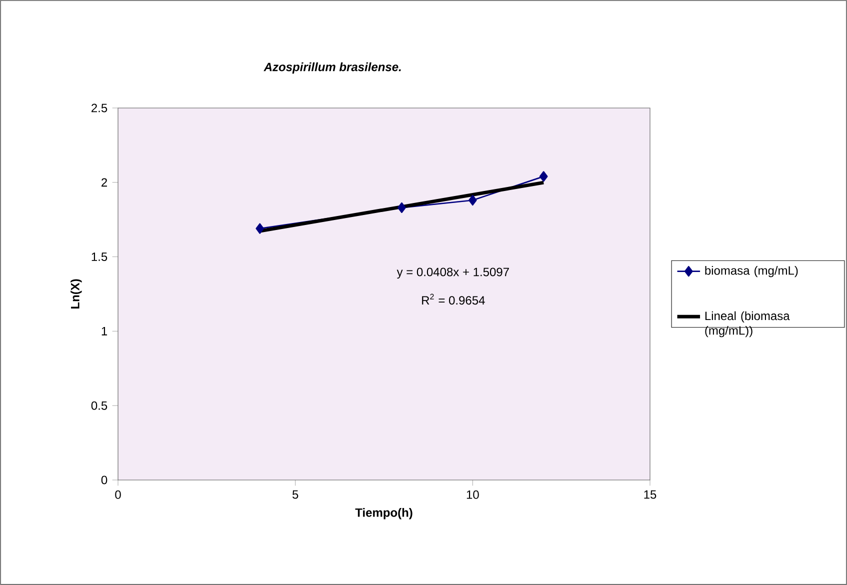  Describe the element at coordinates (332, 68) in the screenshot. I see `chart-title: Azospirillum brasilense.` at that location.